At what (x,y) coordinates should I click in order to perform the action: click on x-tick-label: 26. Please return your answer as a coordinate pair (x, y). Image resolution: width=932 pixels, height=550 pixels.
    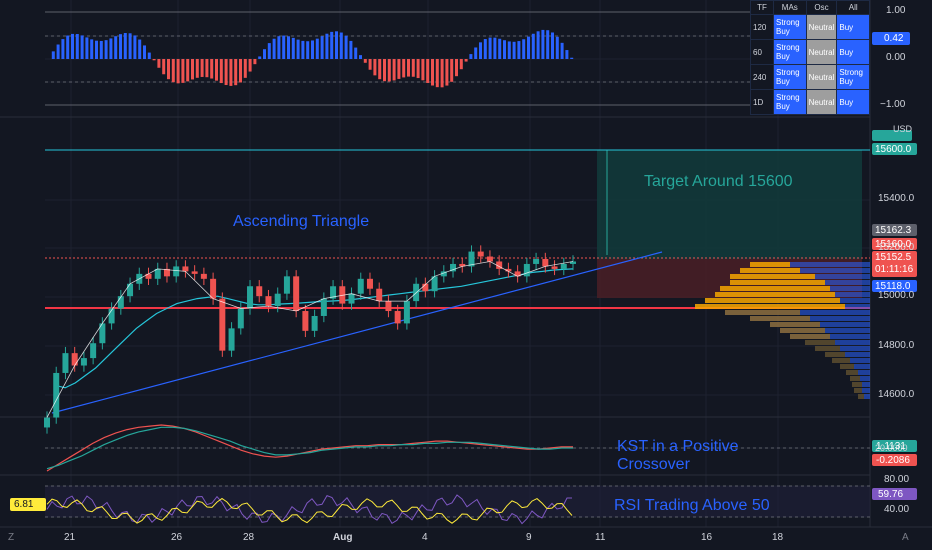
    Looking at the image, I should click on (177, 537).